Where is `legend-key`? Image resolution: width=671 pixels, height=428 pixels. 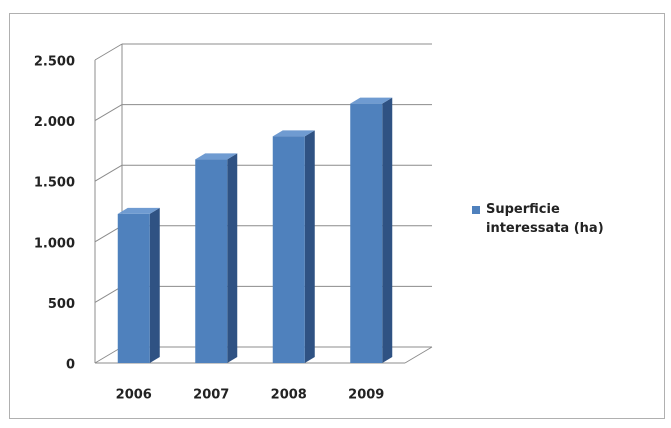
legend-key is located at coordinates (476, 210).